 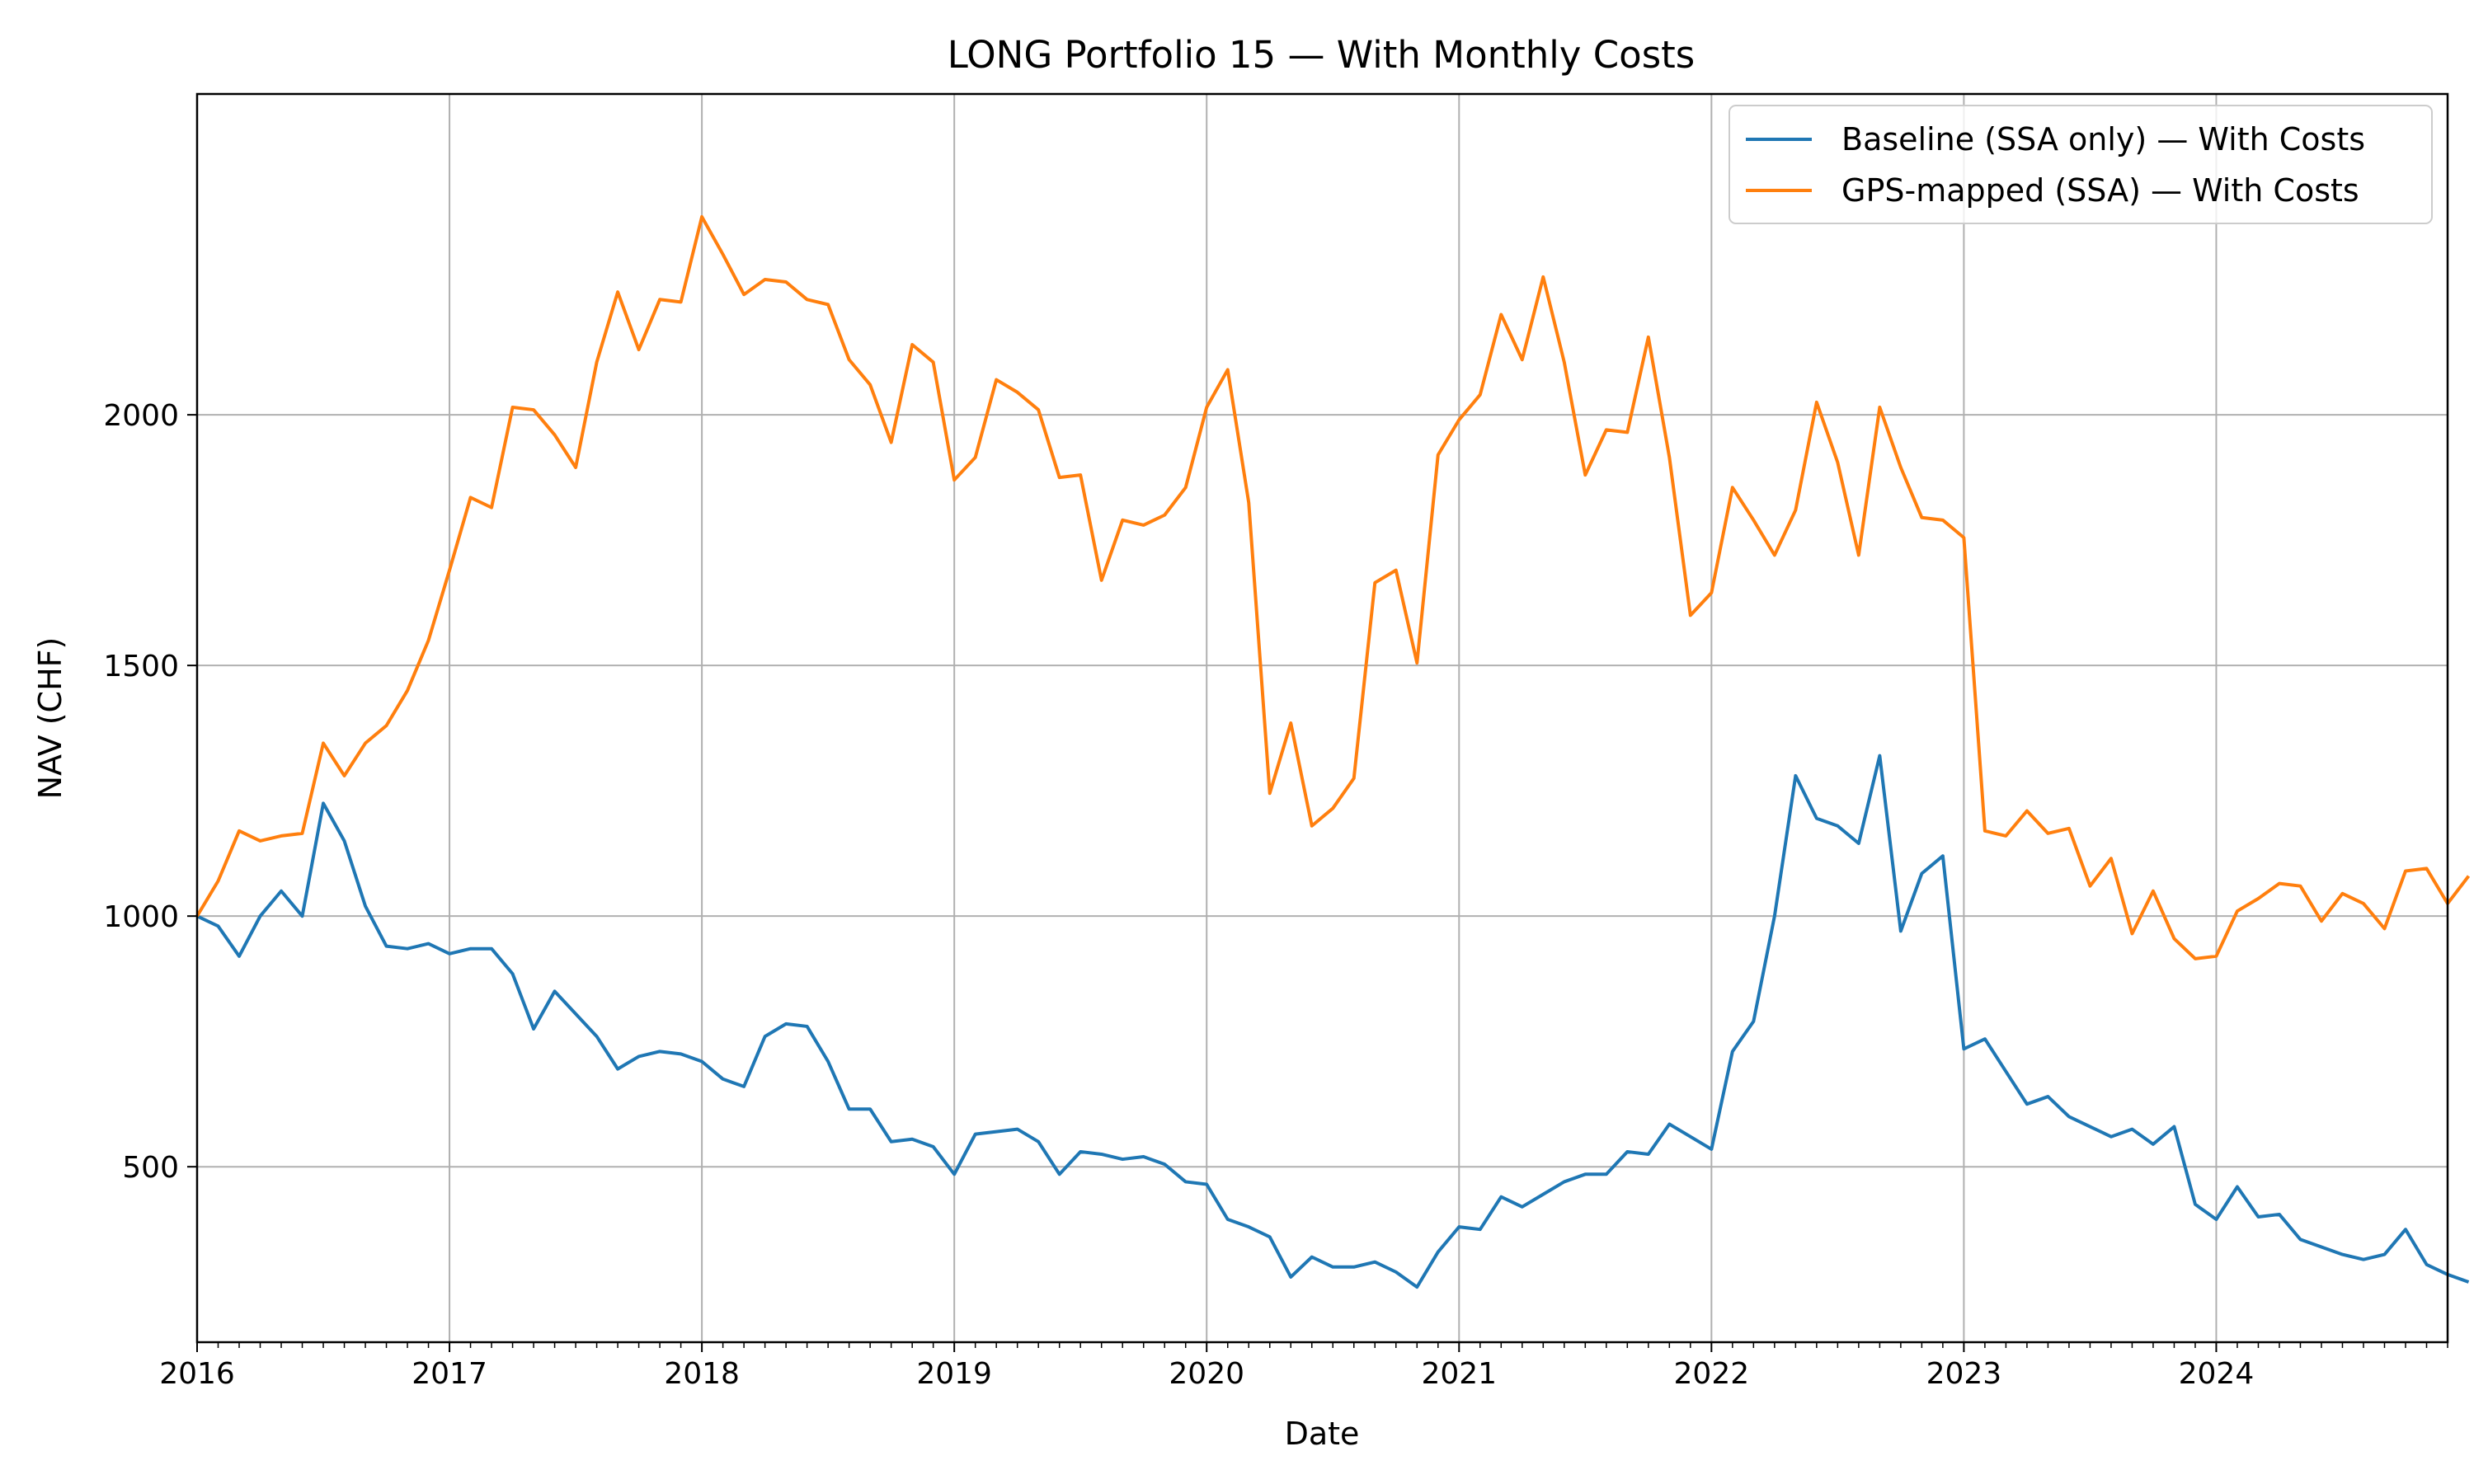 I want to click on legend-label-baseline: Baseline (SSA only) — With Costs, so click(x=2103, y=139).